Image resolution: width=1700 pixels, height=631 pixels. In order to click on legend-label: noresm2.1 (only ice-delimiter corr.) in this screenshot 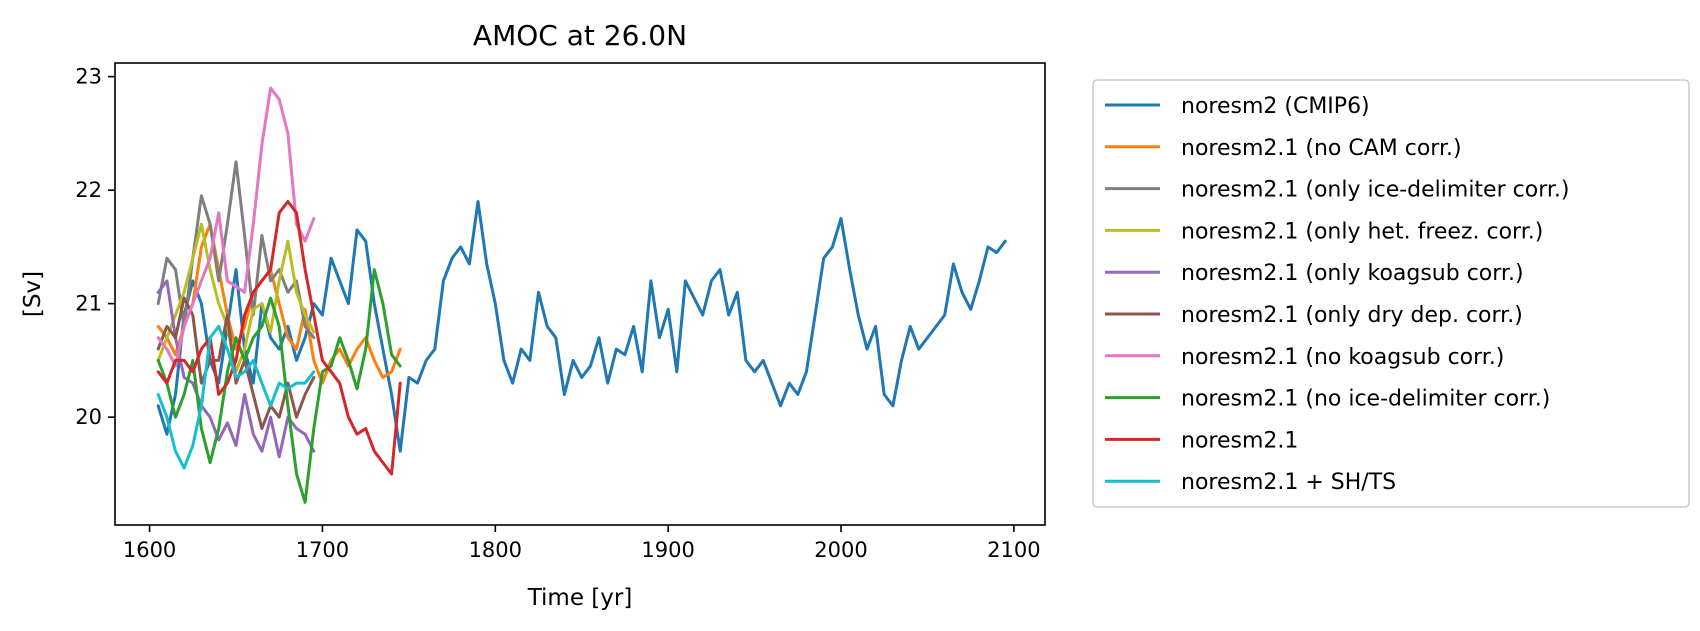, I will do `click(1375, 190)`.